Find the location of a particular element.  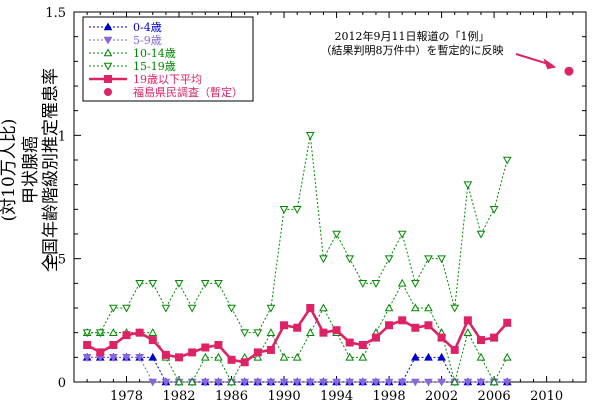

y-tick-label: 0.5 is located at coordinates (55, 260).